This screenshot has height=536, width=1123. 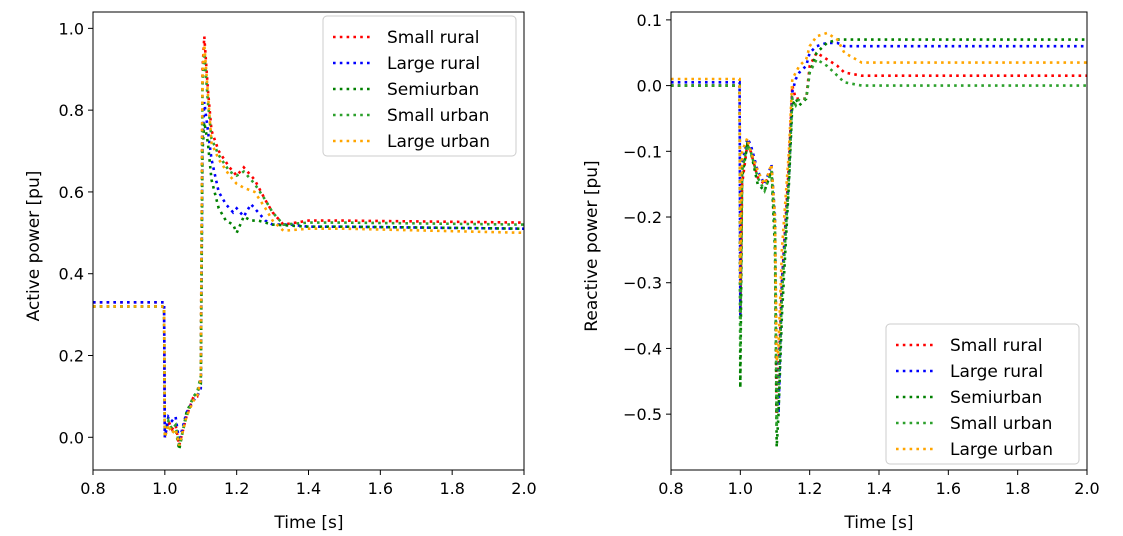 I want to click on reactive-power-x-tick-label: 0.8, so click(x=670, y=488).